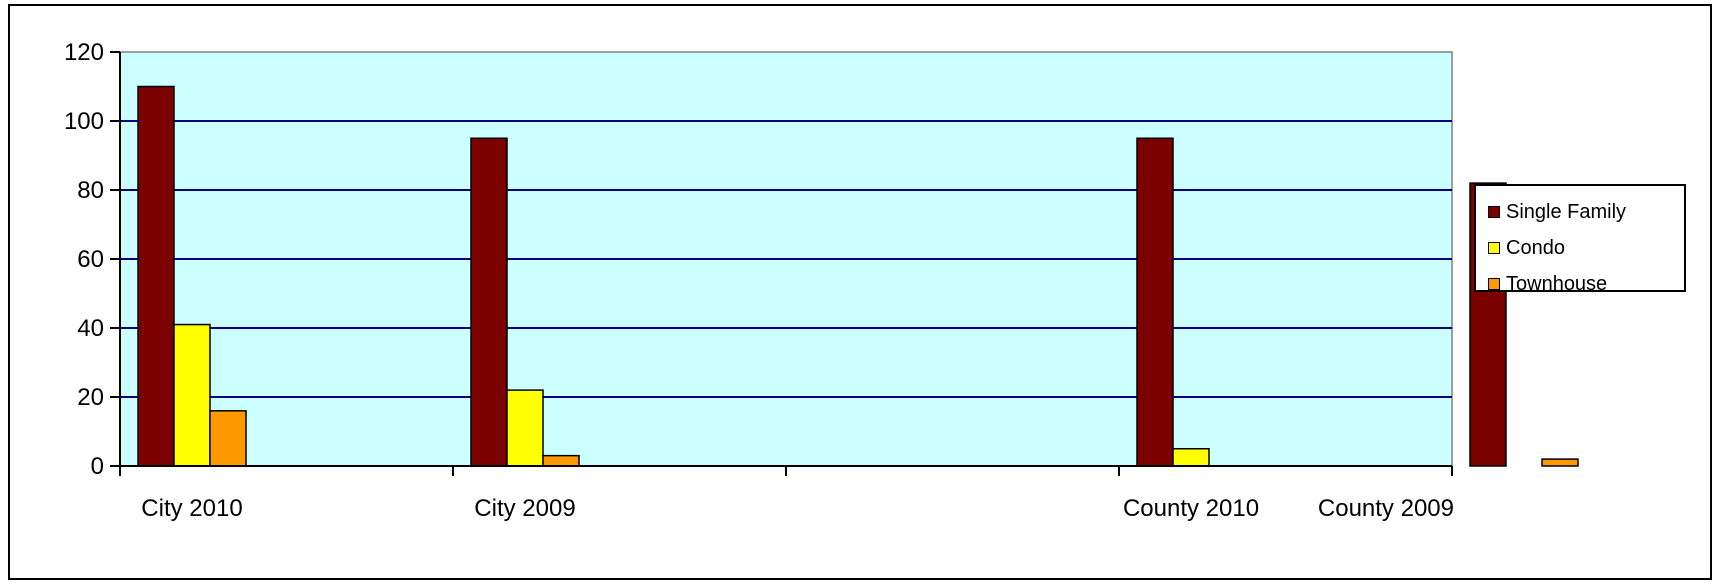 This screenshot has height=584, width=1716. Describe the element at coordinates (1566, 211) in the screenshot. I see `legend-label-single-family: Single Family` at that location.